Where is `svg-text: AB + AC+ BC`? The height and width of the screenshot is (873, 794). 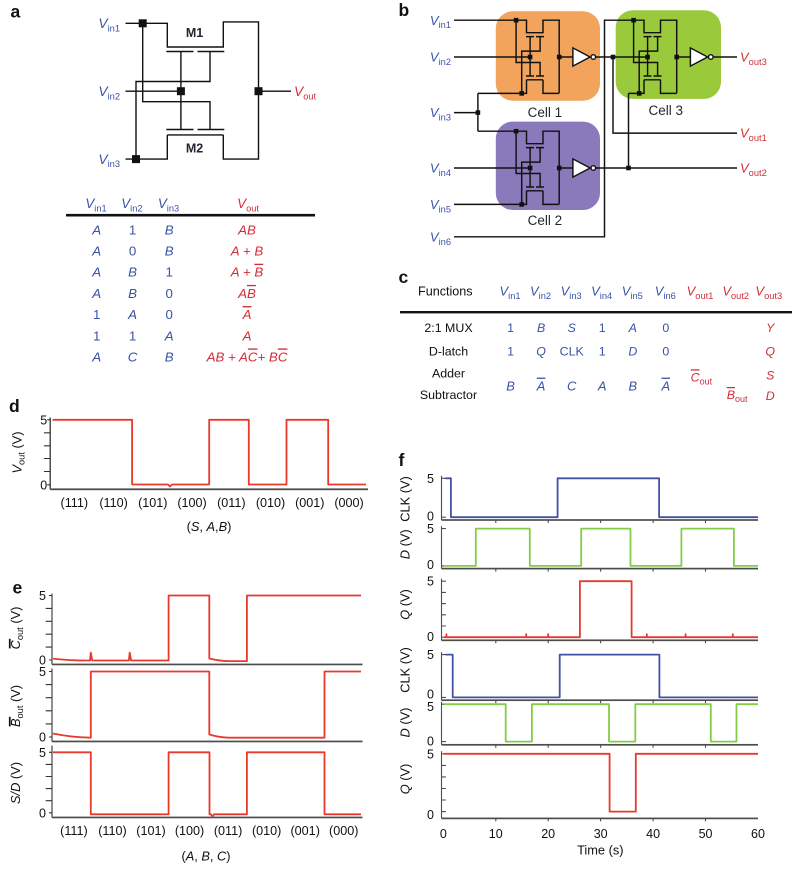 svg-text: AB + AC+ BC is located at coordinates (247, 356).